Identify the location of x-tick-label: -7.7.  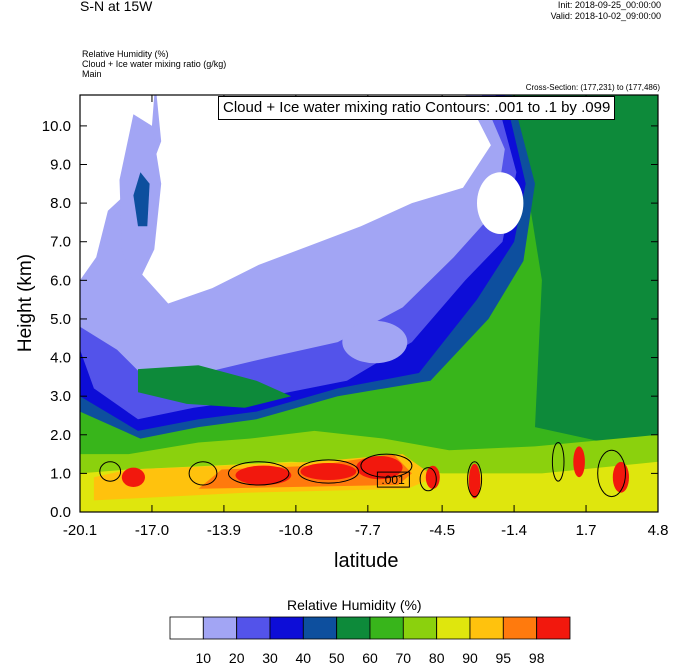
(368, 530).